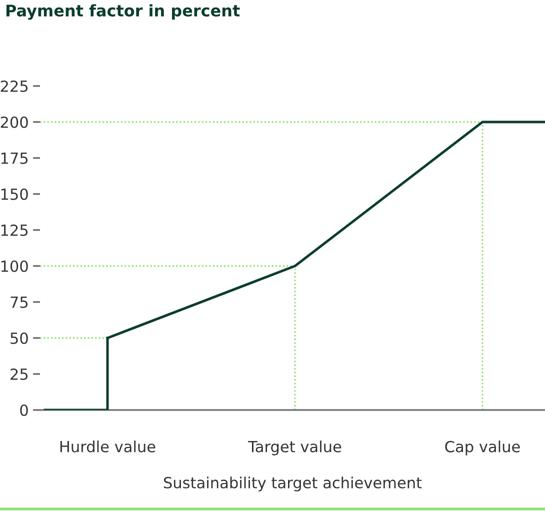 Image resolution: width=545 pixels, height=513 pixels. What do you see at coordinates (295, 448) in the screenshot?
I see `x-tick-label: Target value` at bounding box center [295, 448].